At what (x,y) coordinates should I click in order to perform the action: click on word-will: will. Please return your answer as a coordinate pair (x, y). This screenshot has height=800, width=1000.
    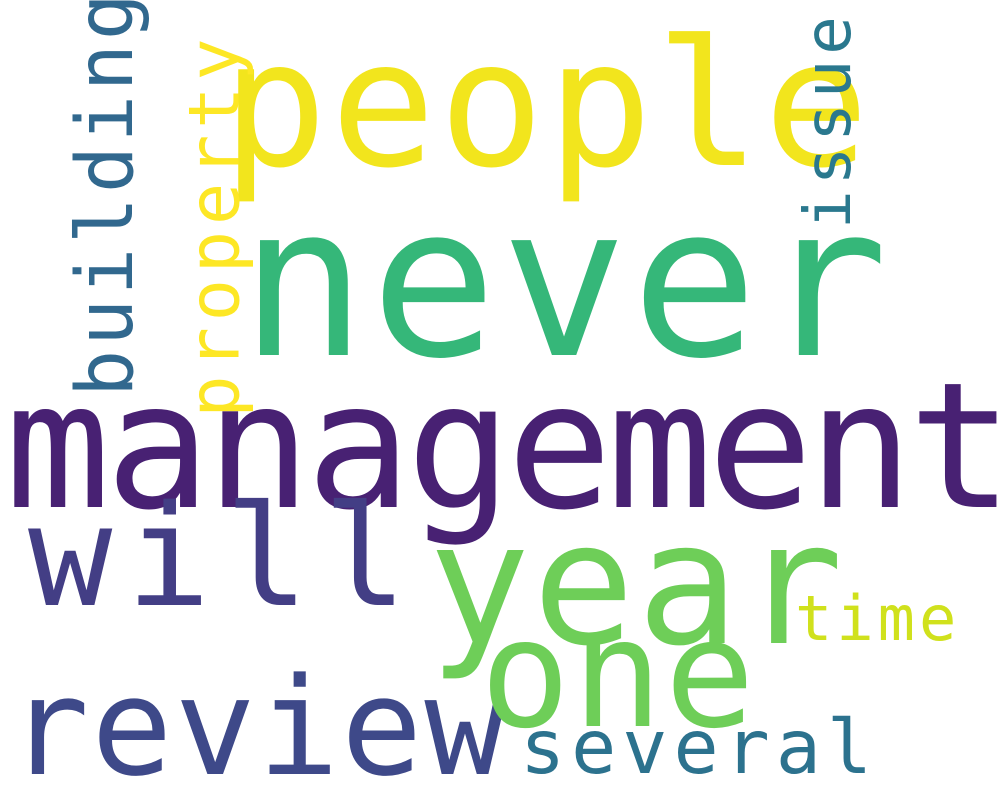
    Looking at the image, I should click on (225, 557).